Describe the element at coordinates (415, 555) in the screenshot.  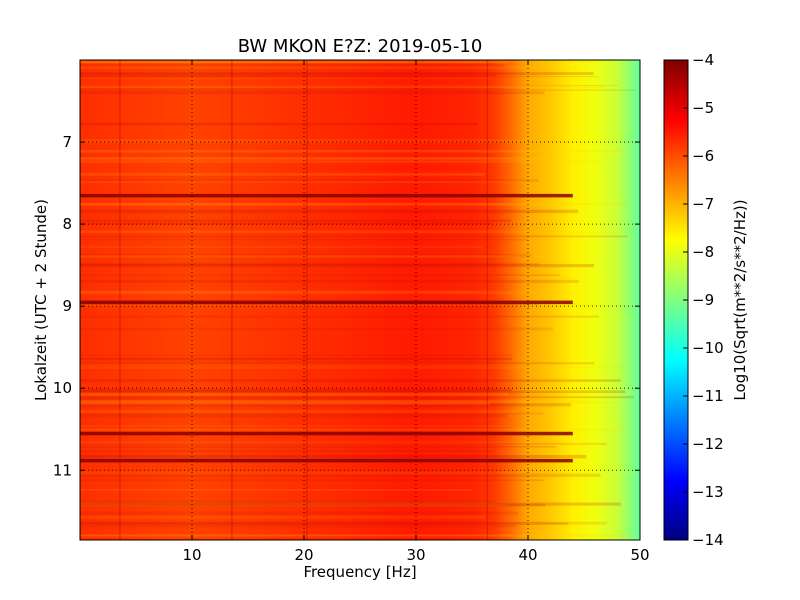
I see `x-tick-label: 30` at that location.